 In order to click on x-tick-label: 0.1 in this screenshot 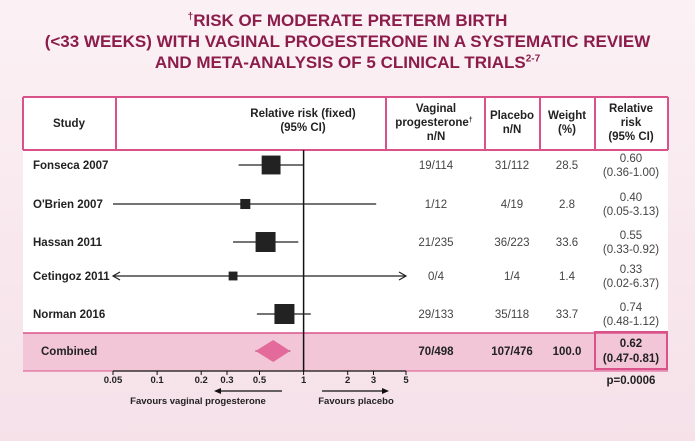, I will do `click(157, 380)`.